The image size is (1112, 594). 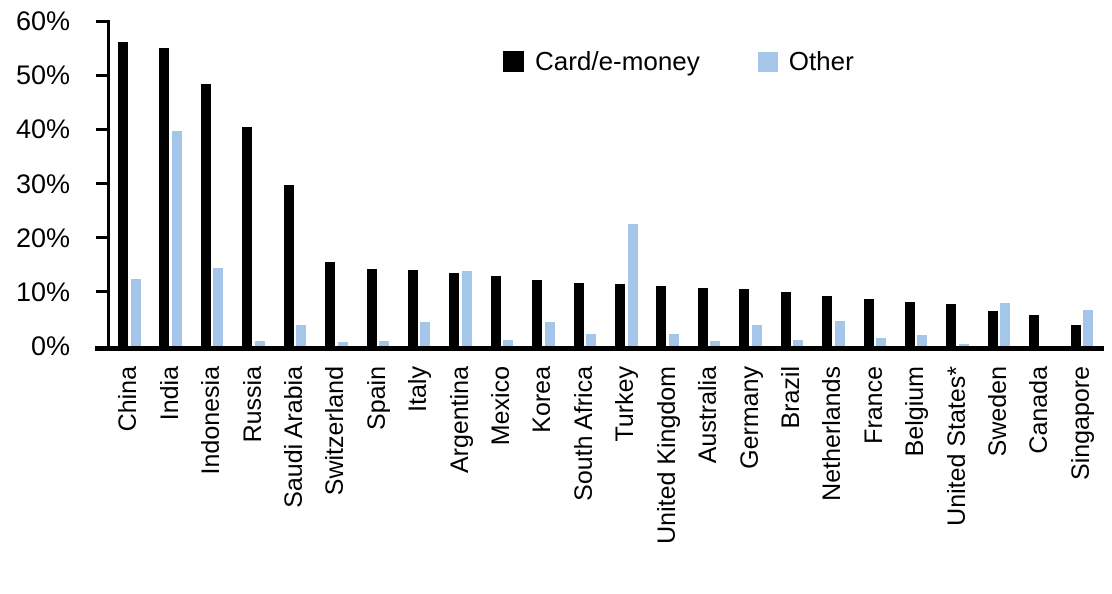 I want to click on bar-other-indonesia, so click(x=218, y=306).